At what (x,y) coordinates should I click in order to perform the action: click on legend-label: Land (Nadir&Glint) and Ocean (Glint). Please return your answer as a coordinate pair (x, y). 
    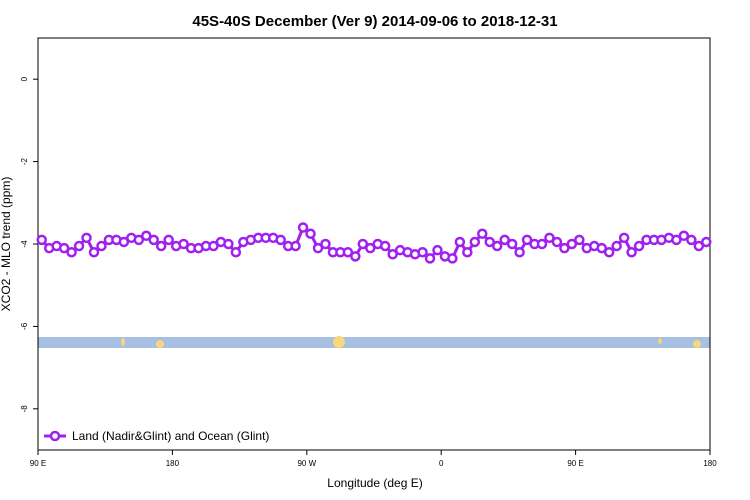
    Looking at the image, I should click on (170, 436).